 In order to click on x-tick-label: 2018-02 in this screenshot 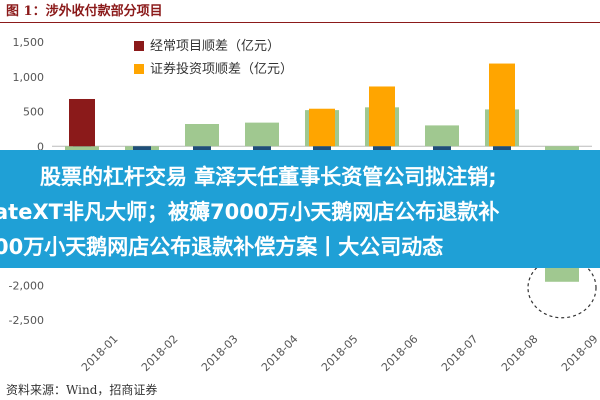, I will do `click(160, 353)`.